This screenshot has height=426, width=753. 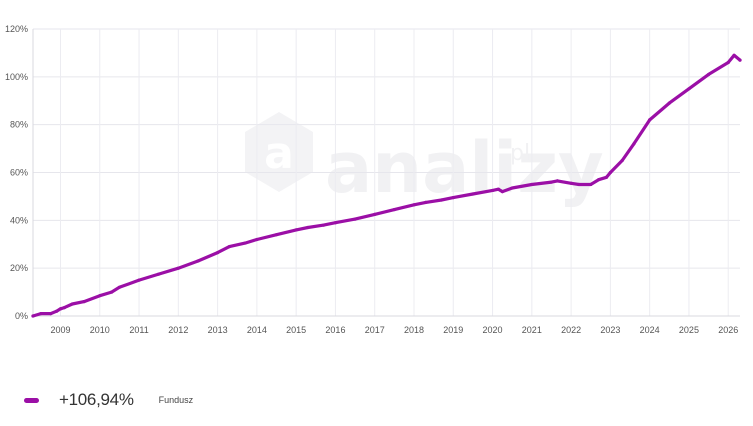 I want to click on x-tick-label: 2021, so click(x=532, y=330).